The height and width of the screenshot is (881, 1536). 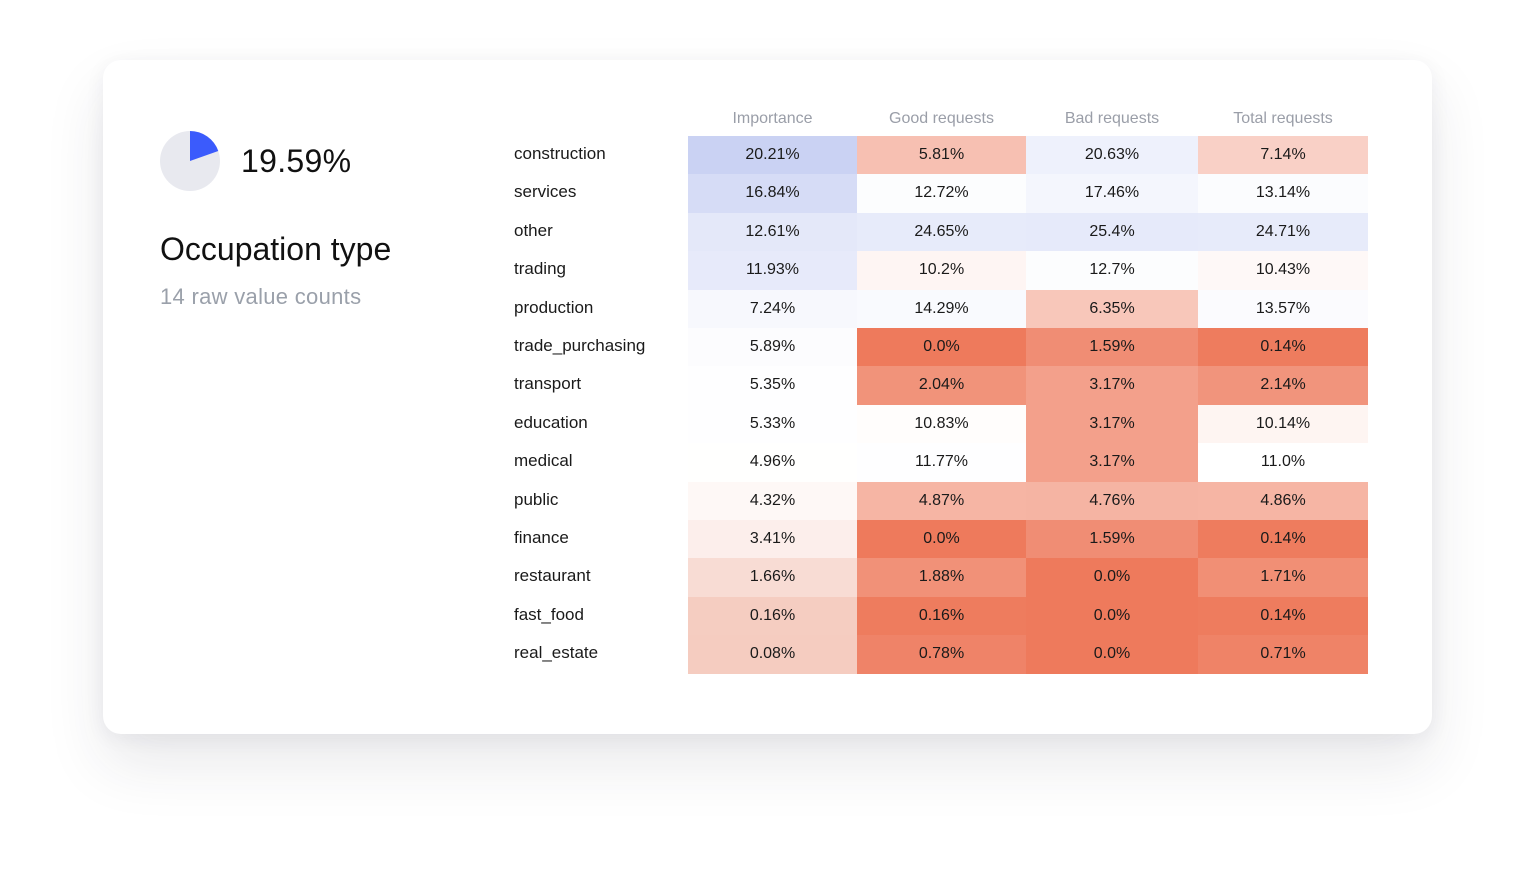 I want to click on column-header: Good requests, so click(x=941, y=118).